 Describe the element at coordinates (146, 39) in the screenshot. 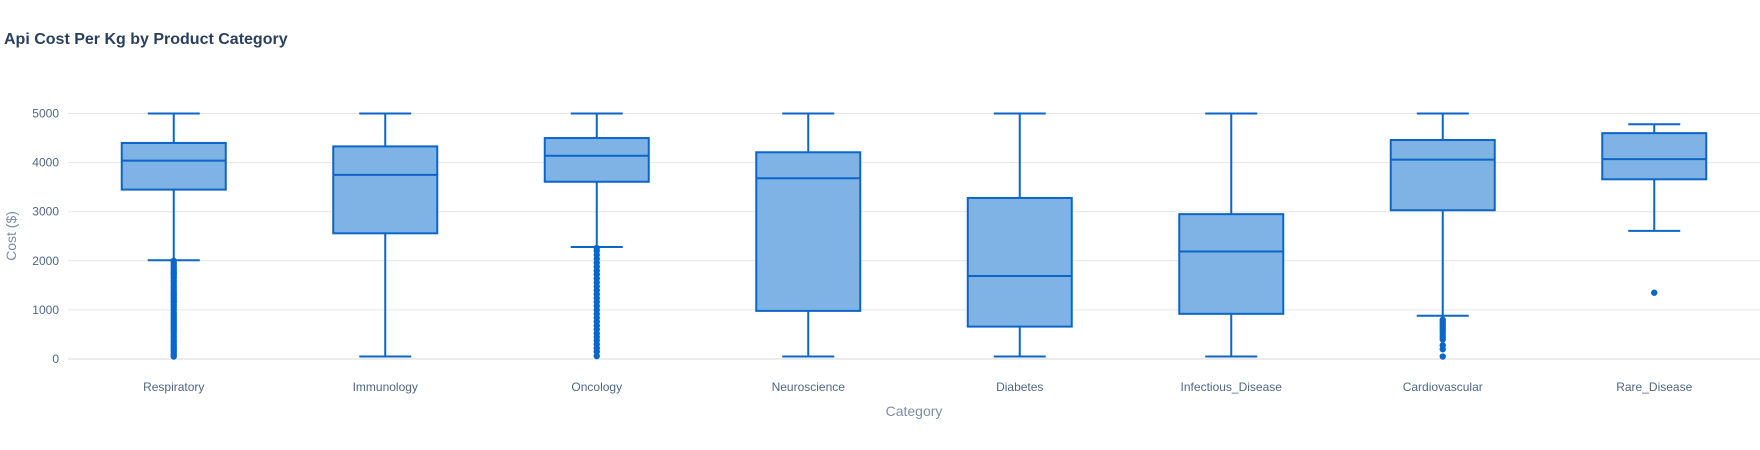

I see `chart-title: Api Cost Per Kg by Product Category` at that location.